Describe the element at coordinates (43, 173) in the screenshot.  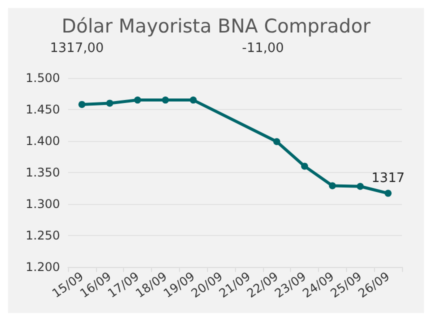
I see `y-tick-label: 1.350` at that location.